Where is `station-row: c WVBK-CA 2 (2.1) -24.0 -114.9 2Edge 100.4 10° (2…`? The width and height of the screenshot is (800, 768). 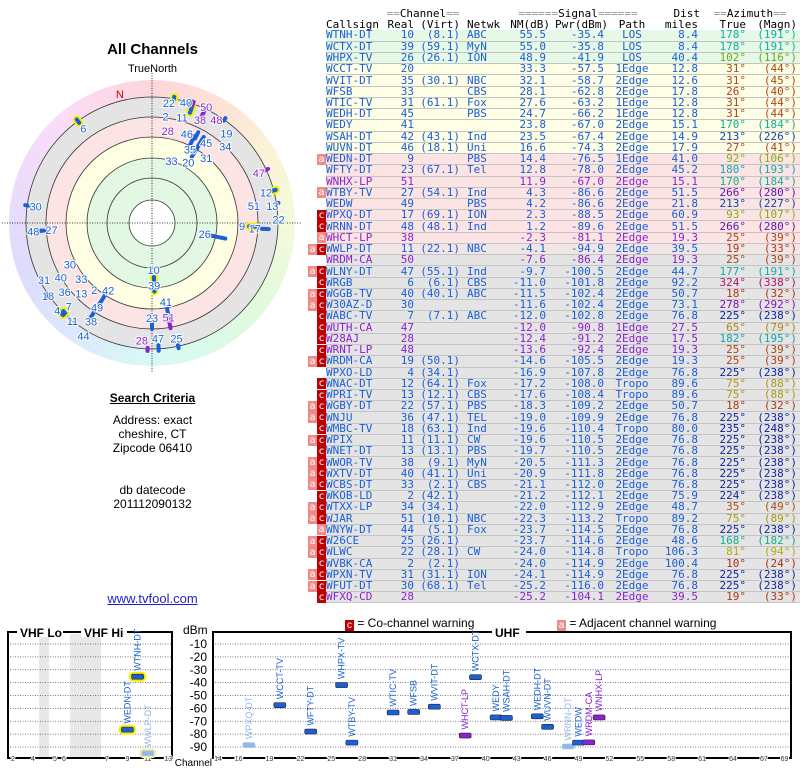 station-row: c WVBK-CA 2 (2.1) -24.0 -114.9 2Edge 100.4 10° (2… is located at coordinates (552, 564).